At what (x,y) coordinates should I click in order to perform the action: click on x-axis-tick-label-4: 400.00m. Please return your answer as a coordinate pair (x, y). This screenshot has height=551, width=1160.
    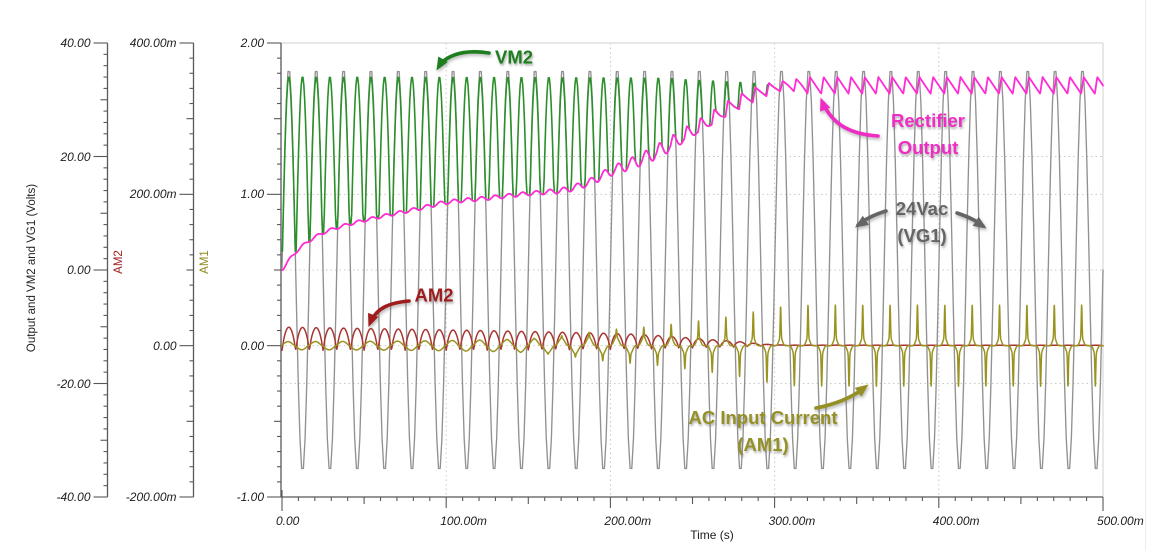
    Looking at the image, I should click on (956, 521).